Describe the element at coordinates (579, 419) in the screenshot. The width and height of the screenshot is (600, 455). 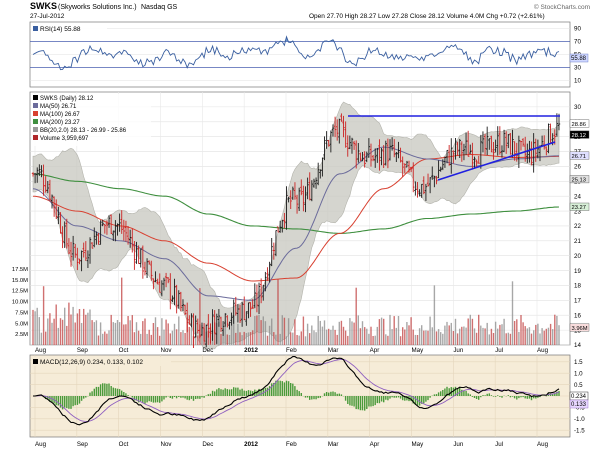
I see `macd-tick-label: -1.0` at that location.